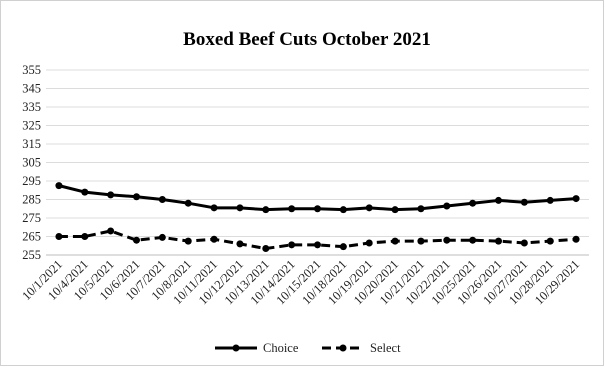  Describe the element at coordinates (31, 70) in the screenshot. I see `y-tick-label: 355` at that location.